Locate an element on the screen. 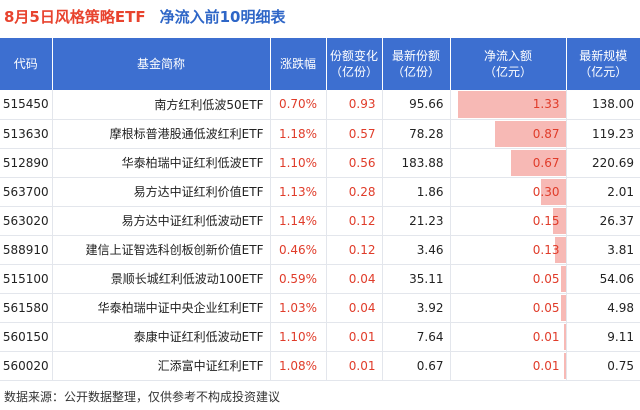 This screenshot has height=410, width=640. price-change-cell: 1.08% is located at coordinates (298, 366).